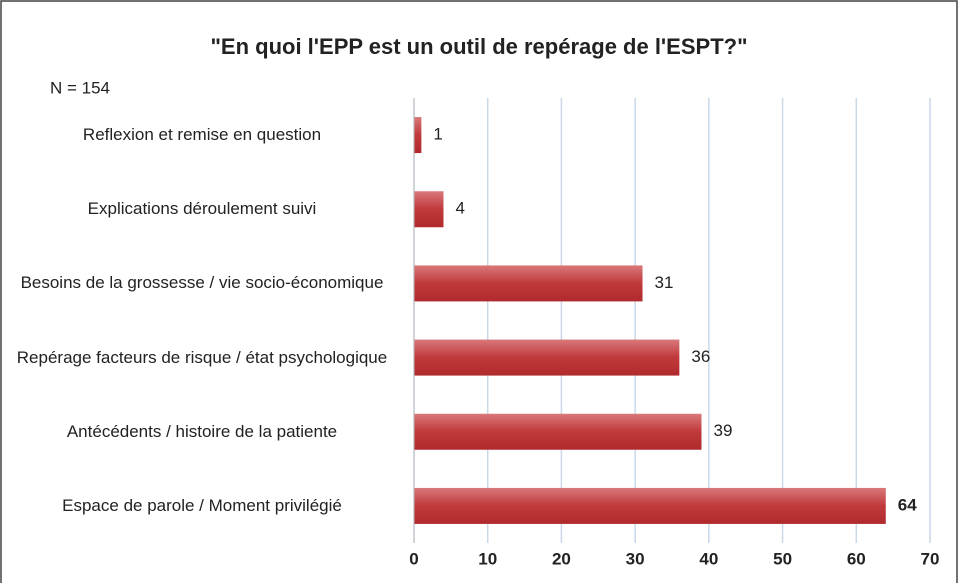 This screenshot has height=583, width=958. I want to click on value-label: 64, so click(907, 504).